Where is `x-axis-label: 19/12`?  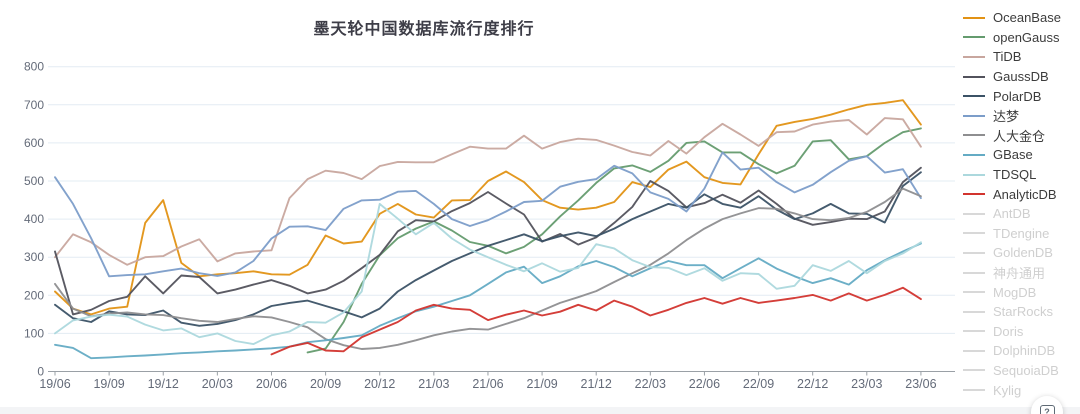
x-axis-label: 19/12 is located at coordinates (163, 384).